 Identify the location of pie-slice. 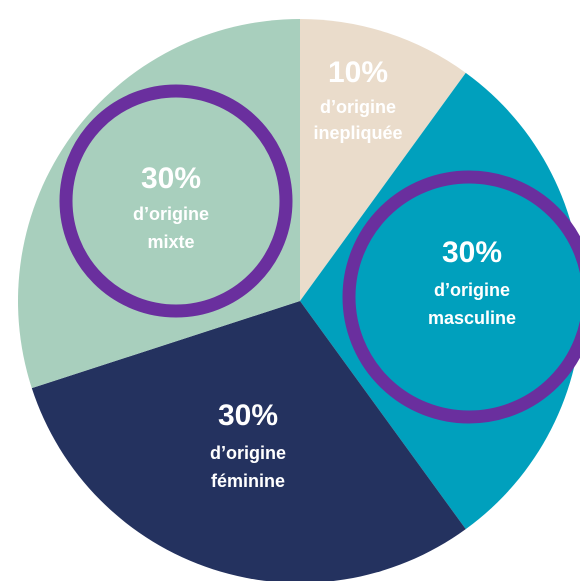
(383, 160).